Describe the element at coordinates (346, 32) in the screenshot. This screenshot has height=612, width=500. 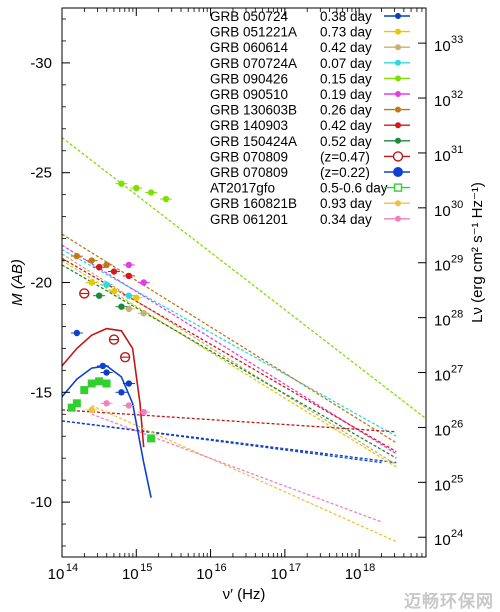
I see `legend-entry-time-1: 0.73 day` at that location.